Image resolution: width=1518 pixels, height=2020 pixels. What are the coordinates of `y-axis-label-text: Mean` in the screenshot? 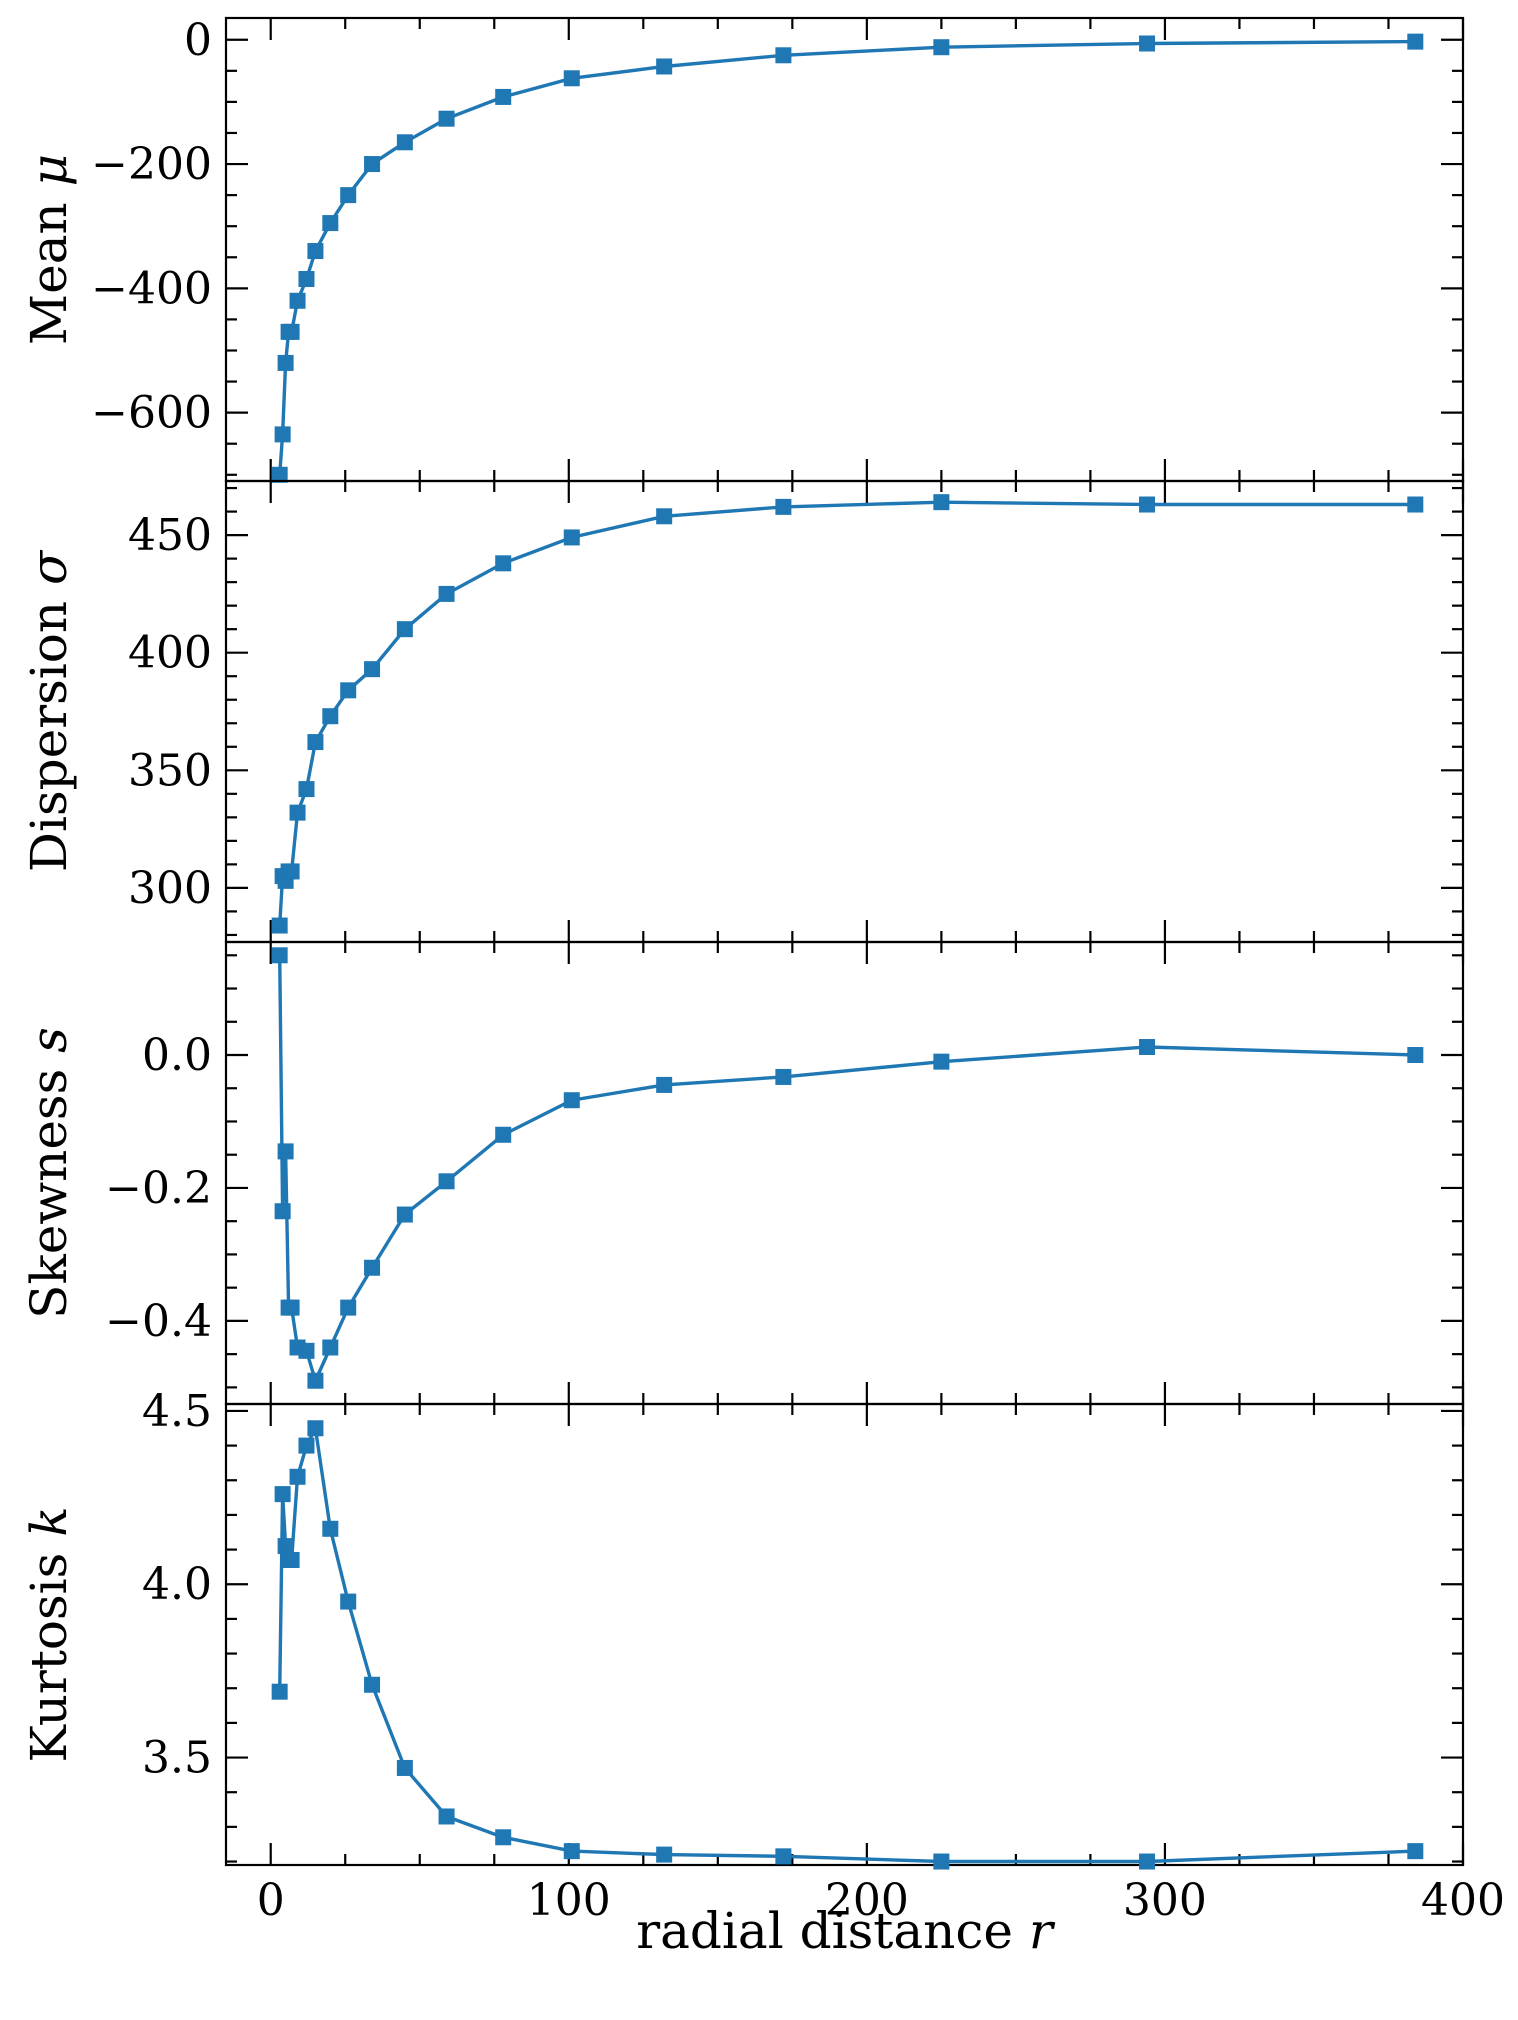 It's located at (49, 265).